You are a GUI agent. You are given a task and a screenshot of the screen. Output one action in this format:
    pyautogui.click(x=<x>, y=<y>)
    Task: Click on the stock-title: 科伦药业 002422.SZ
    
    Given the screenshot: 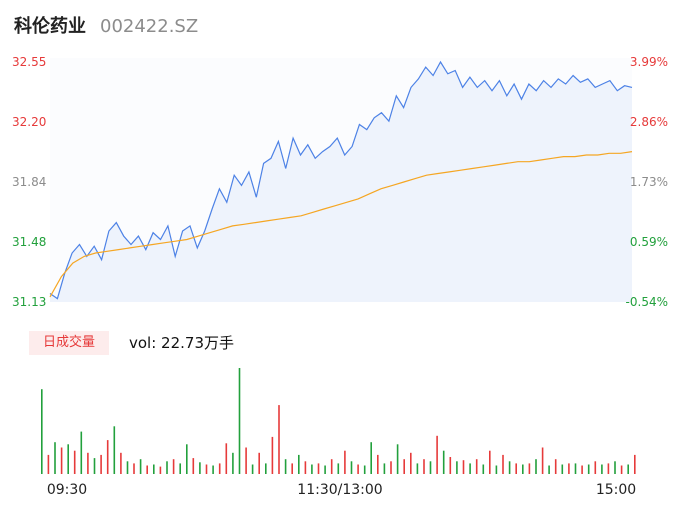 What is the action you would take?
    pyautogui.click(x=106, y=25)
    